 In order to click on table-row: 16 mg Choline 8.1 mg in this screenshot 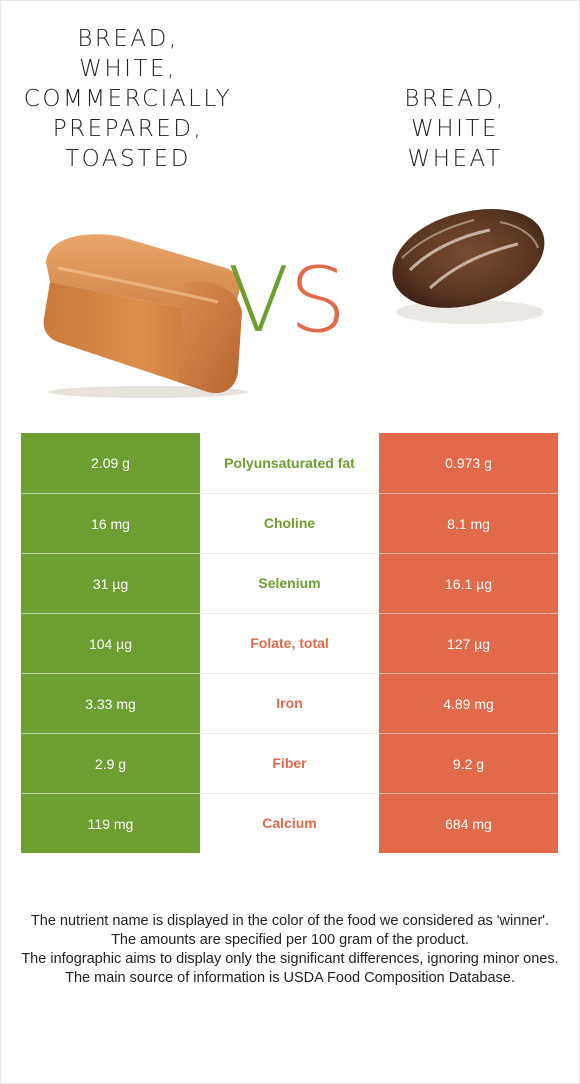, I will do `click(289, 523)`.